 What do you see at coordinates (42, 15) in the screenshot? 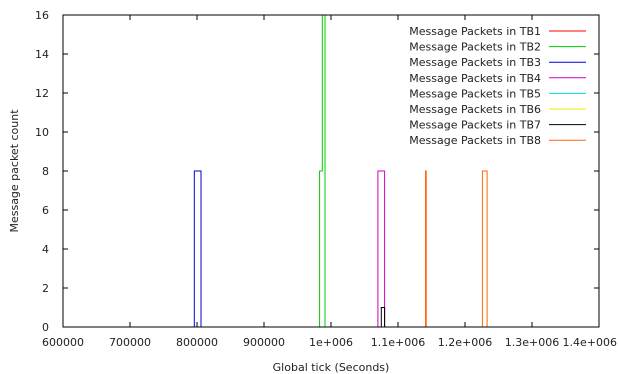
I see `y-tick-label: 16` at bounding box center [42, 15].